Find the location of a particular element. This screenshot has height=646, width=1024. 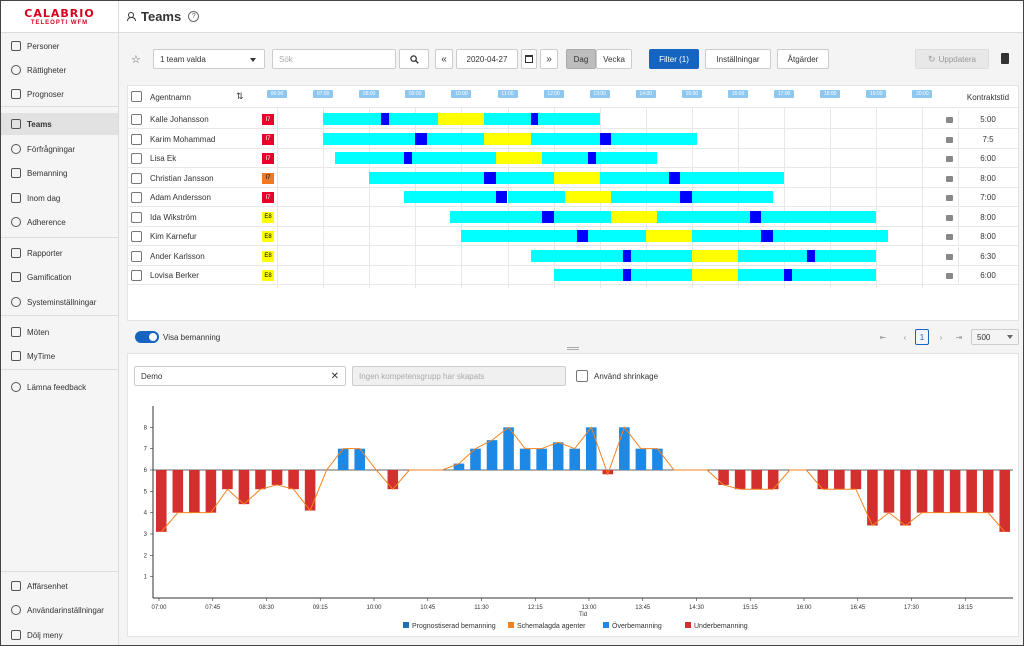

actions-button: Åtgärder is located at coordinates (803, 59).